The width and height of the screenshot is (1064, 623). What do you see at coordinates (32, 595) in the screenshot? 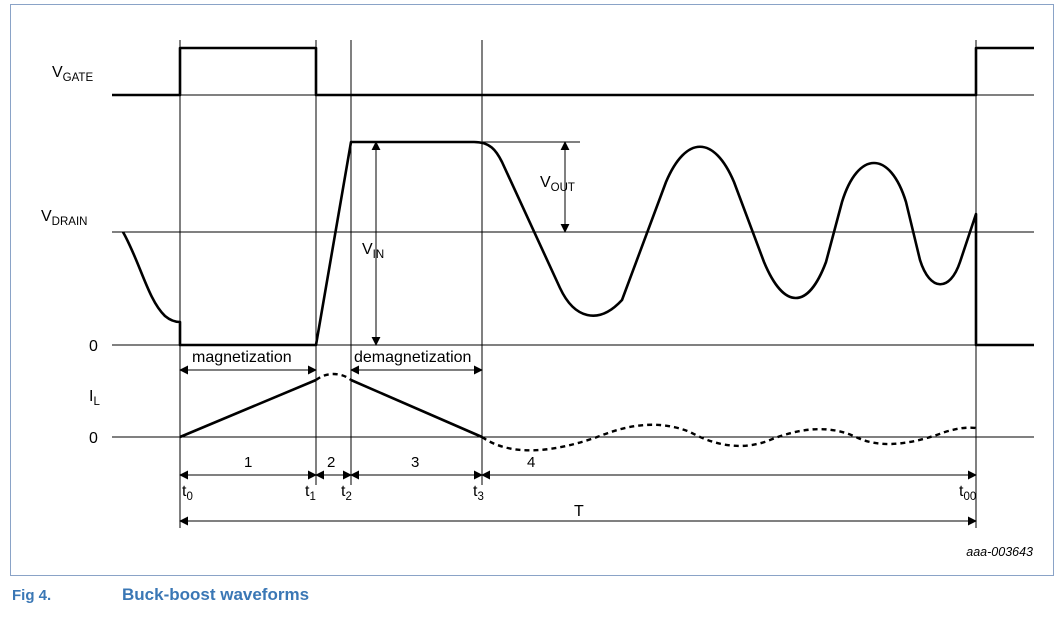
I see `figure-number: Fig 4.` at bounding box center [32, 595].